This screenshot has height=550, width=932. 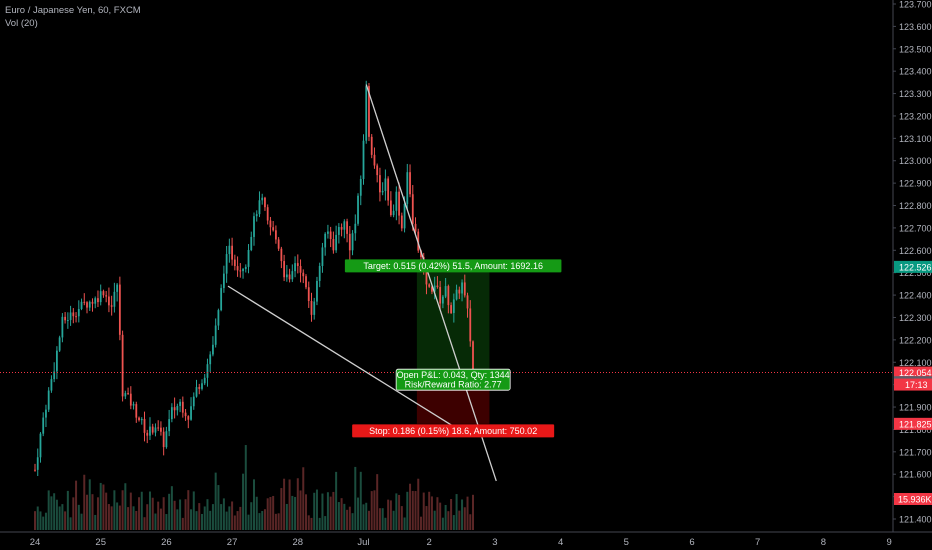 I want to click on position-zones, so click(x=453, y=345).